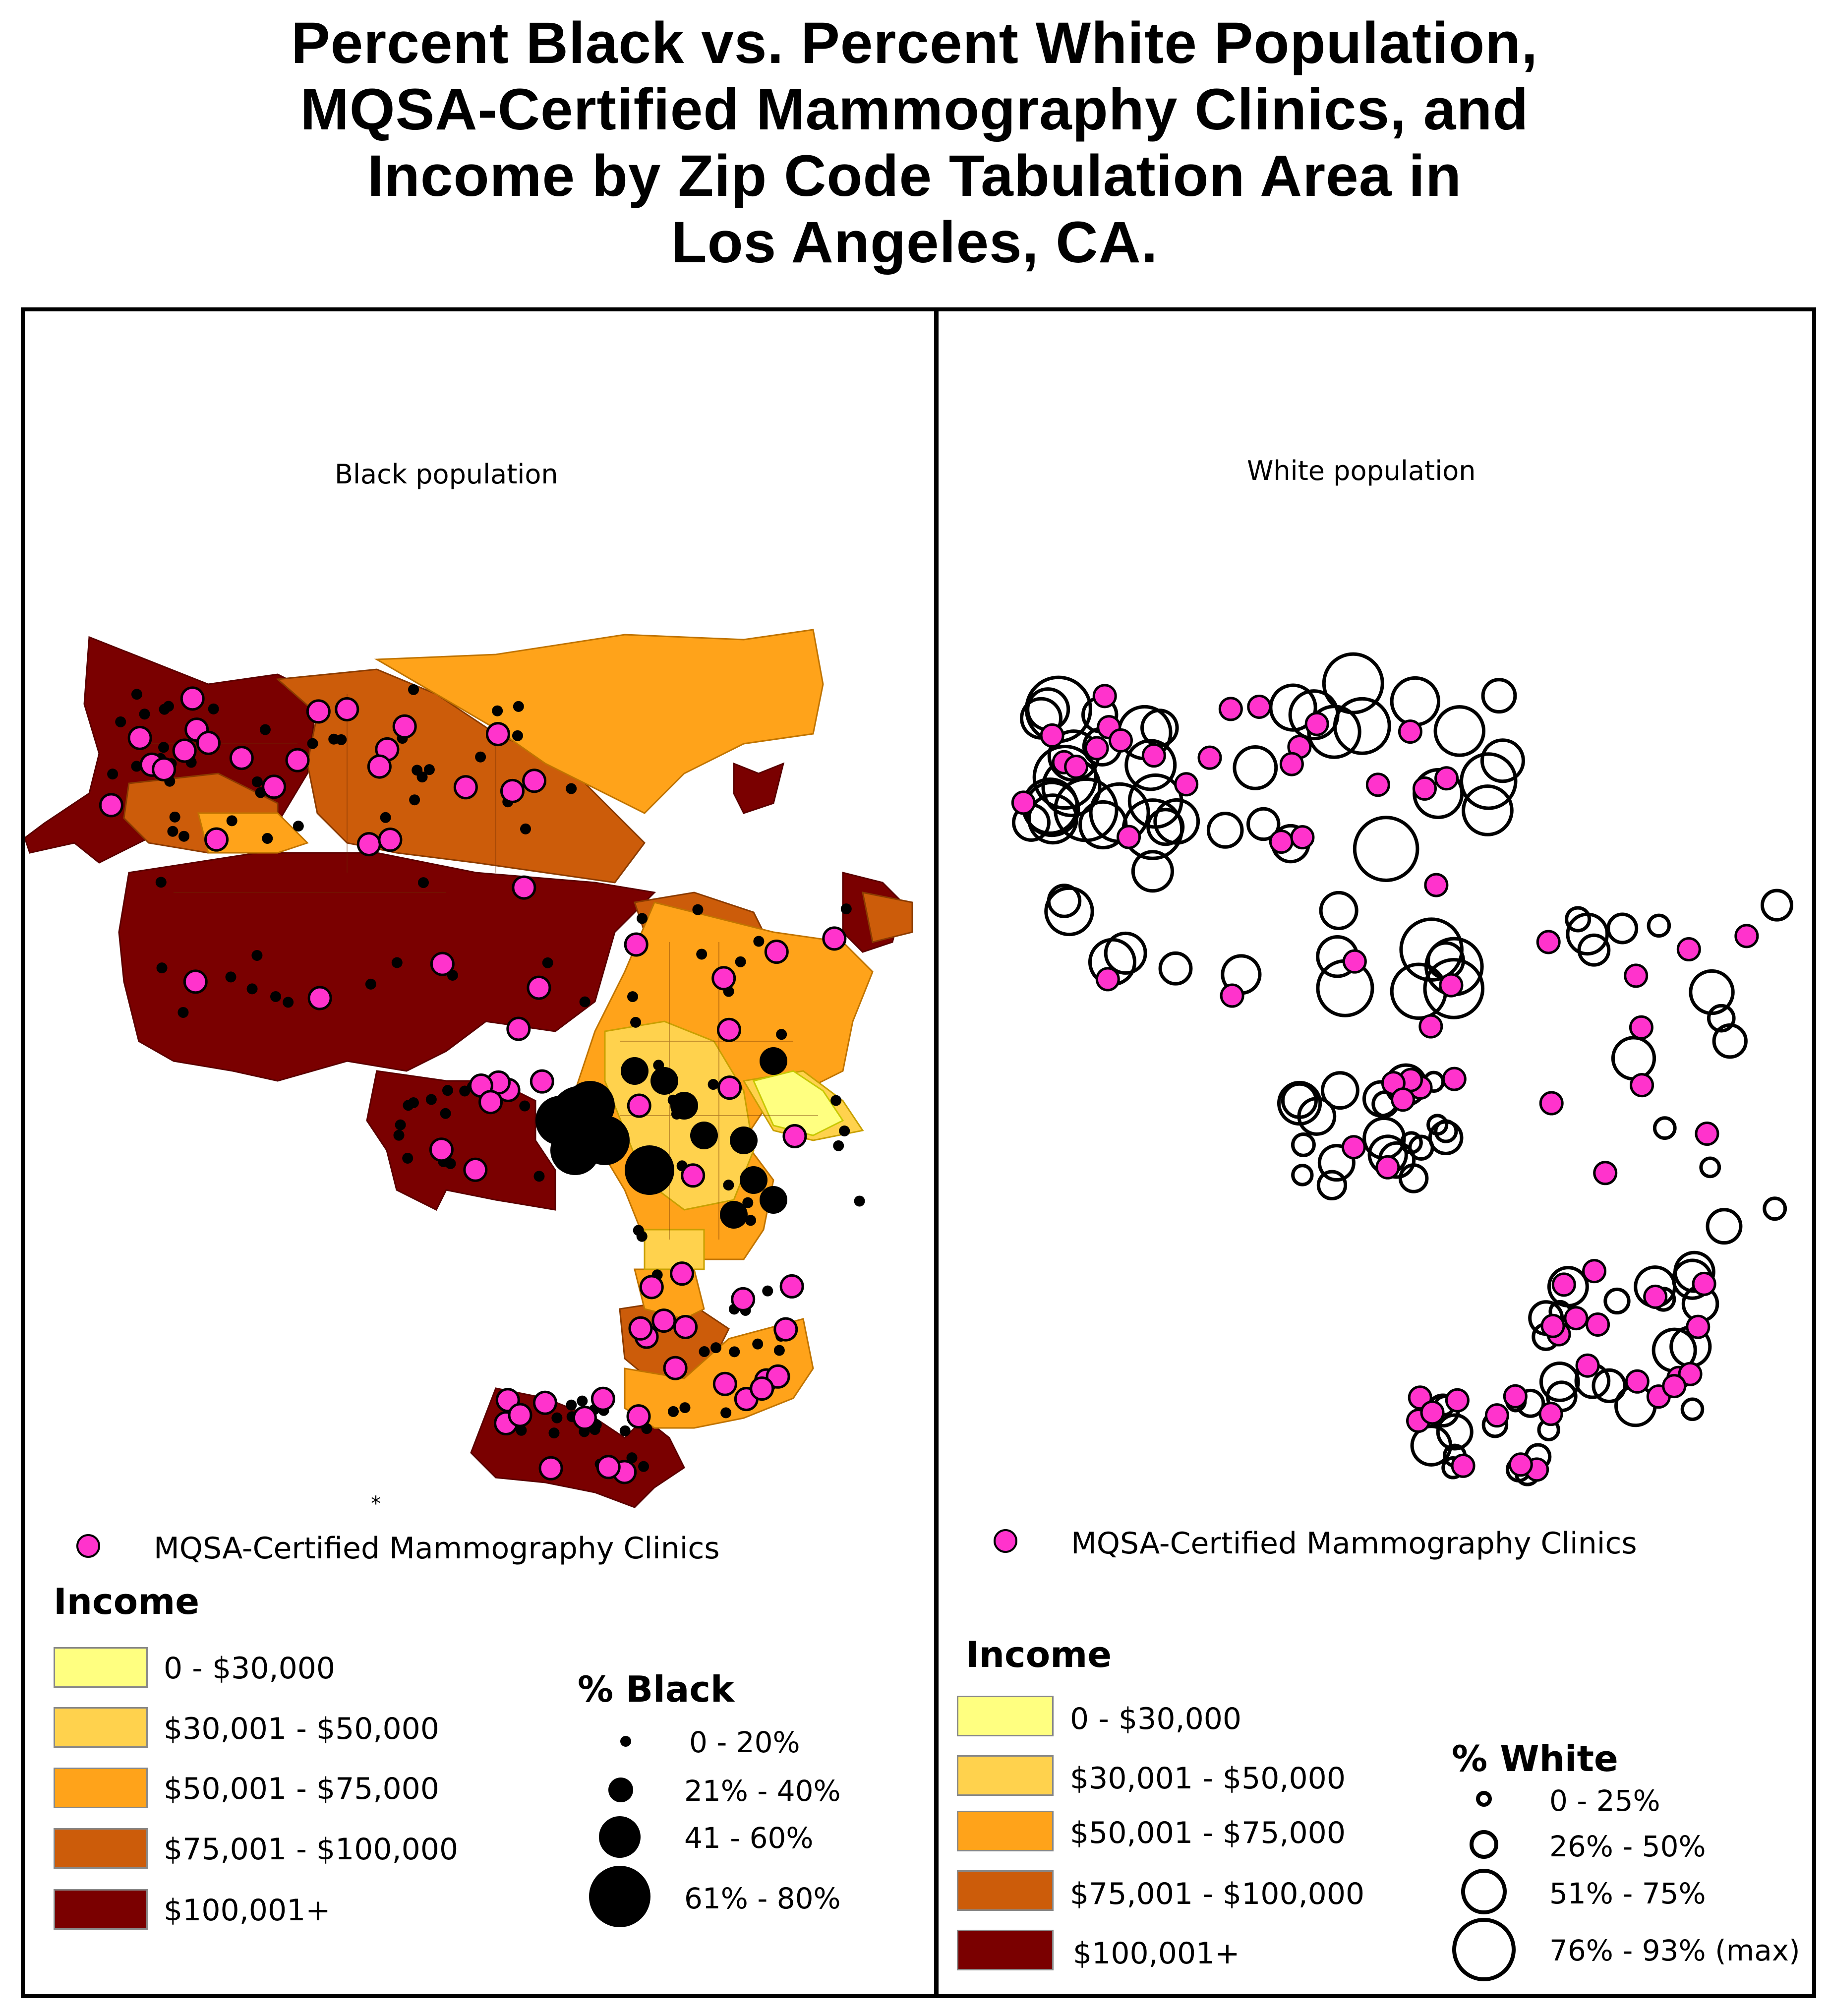 This screenshot has width=1829, height=2016. I want to click on right-income-label-2: $50,001 - $75,000, so click(1208, 1833).